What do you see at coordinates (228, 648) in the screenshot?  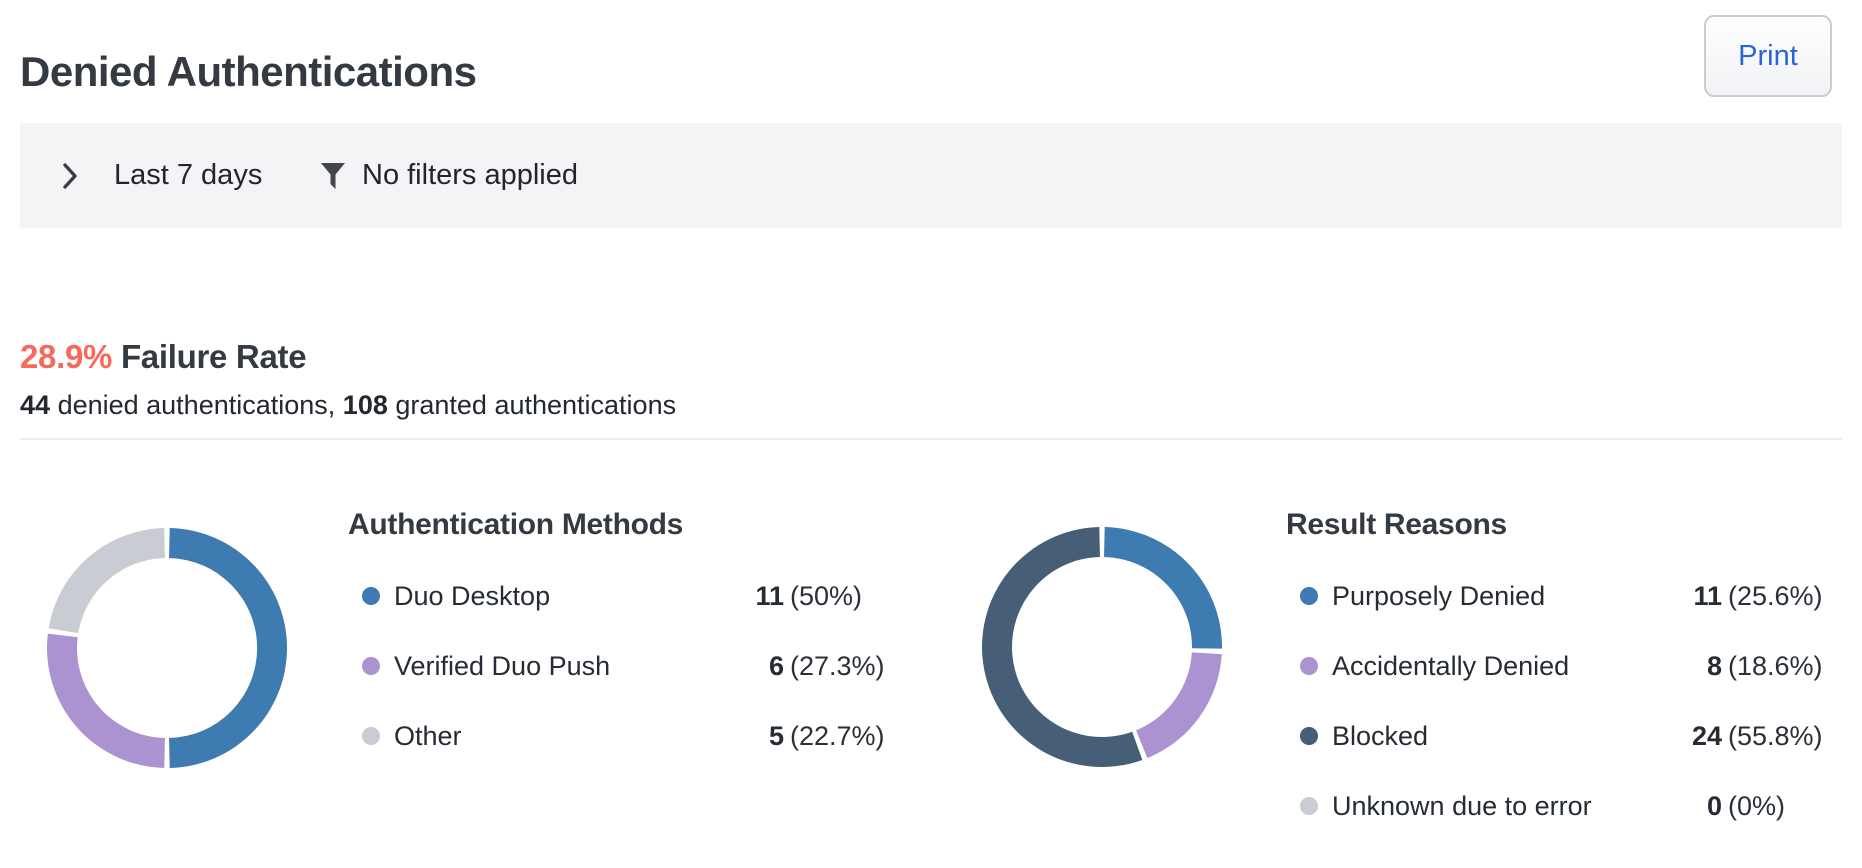 I see `donut-segment-duo-desktop` at bounding box center [228, 648].